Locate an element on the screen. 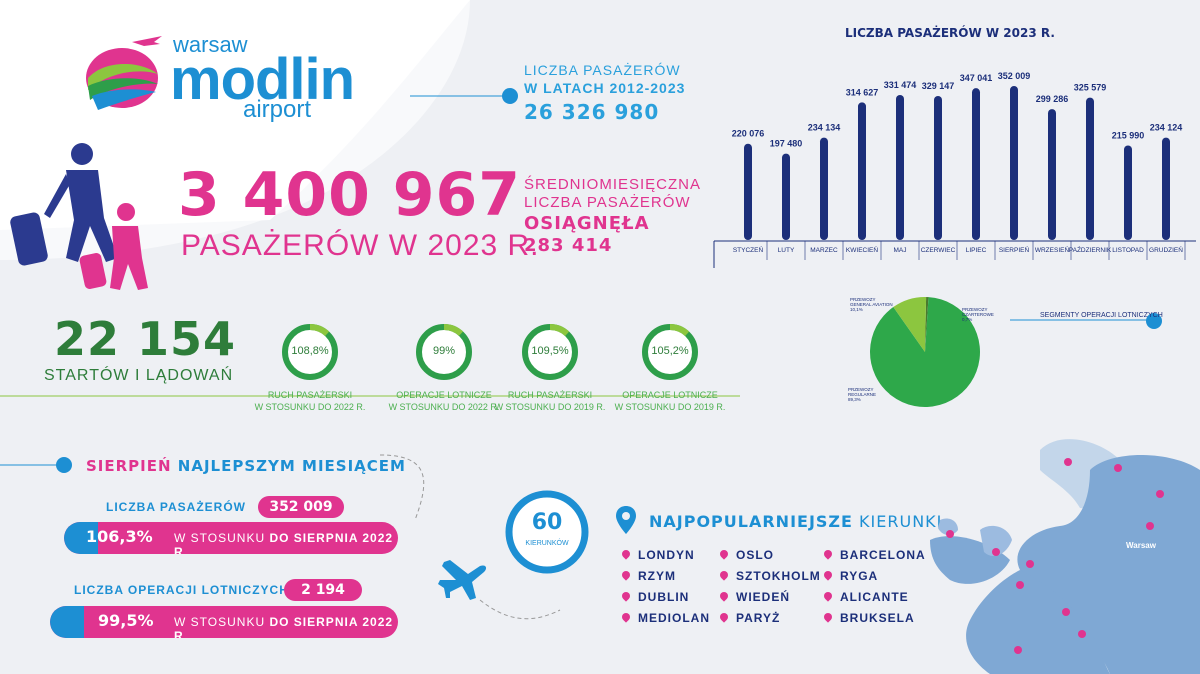  avg-line1: ŚREDNIOMIESIĘCZNA is located at coordinates (613, 184).